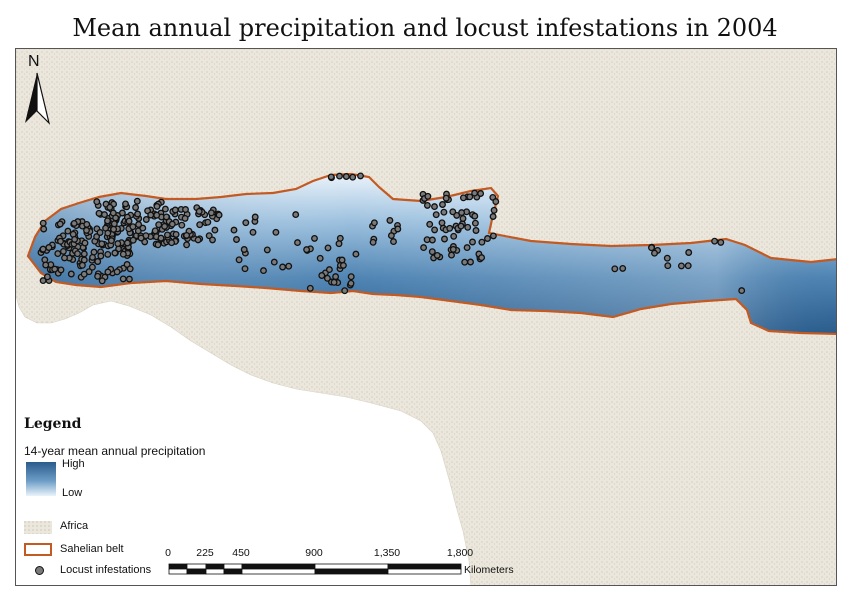 The width and height of the screenshot is (850, 601). Describe the element at coordinates (34, 61) in the screenshot. I see `north-label: N` at that location.